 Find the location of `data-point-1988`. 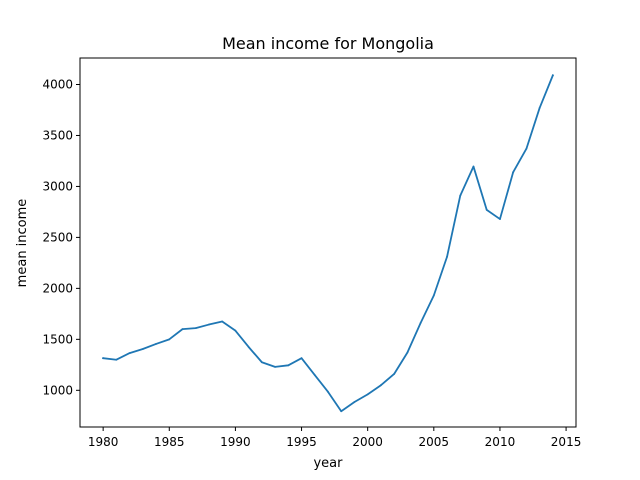

data-point-1988 is located at coordinates (209, 324).